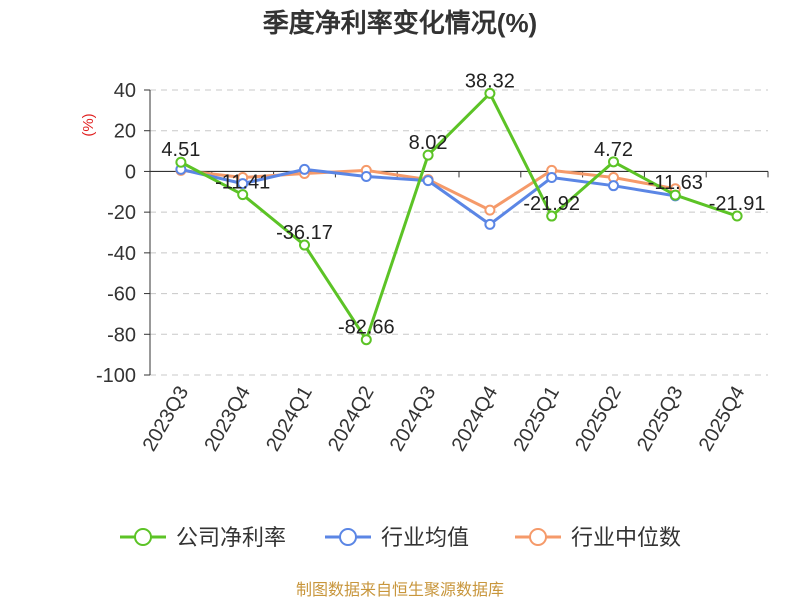  Describe the element at coordinates (180, 150) in the screenshot. I see `data-label: 4.51` at that location.